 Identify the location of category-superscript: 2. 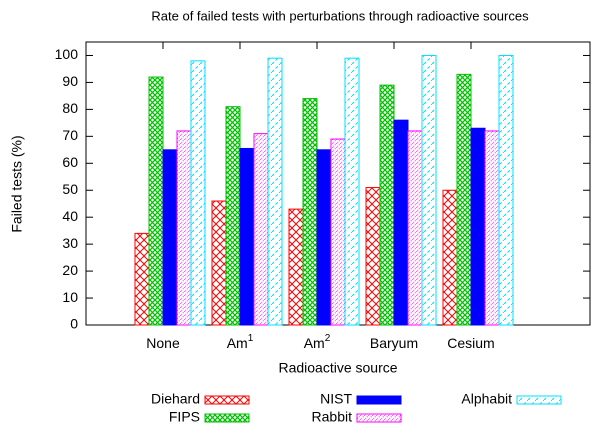
(328, 338).